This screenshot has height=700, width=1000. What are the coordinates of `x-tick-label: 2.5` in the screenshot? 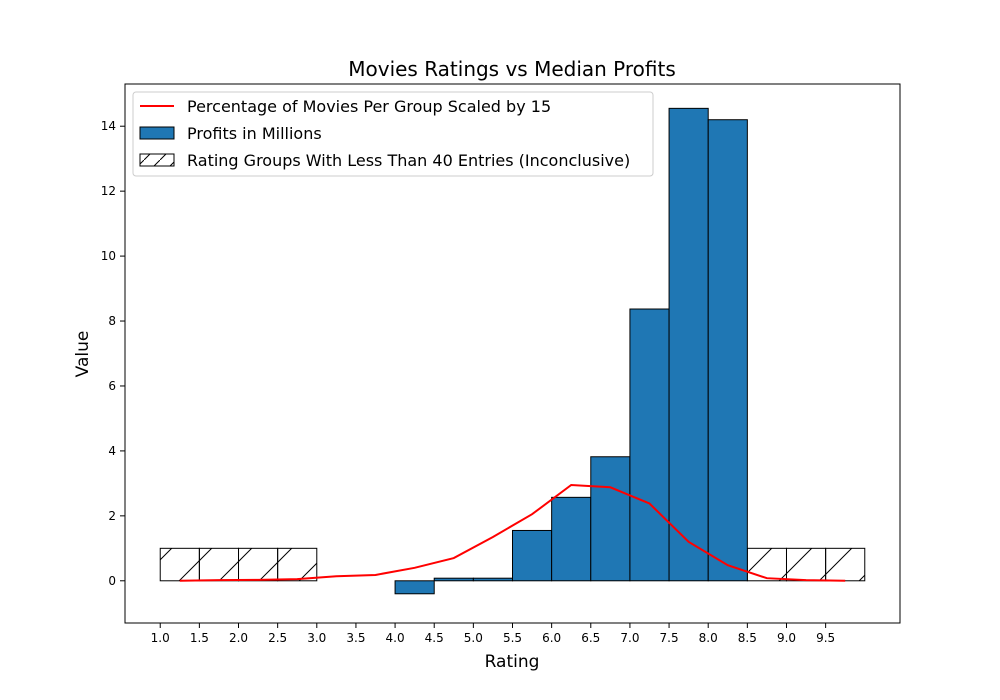 It's located at (277, 638).